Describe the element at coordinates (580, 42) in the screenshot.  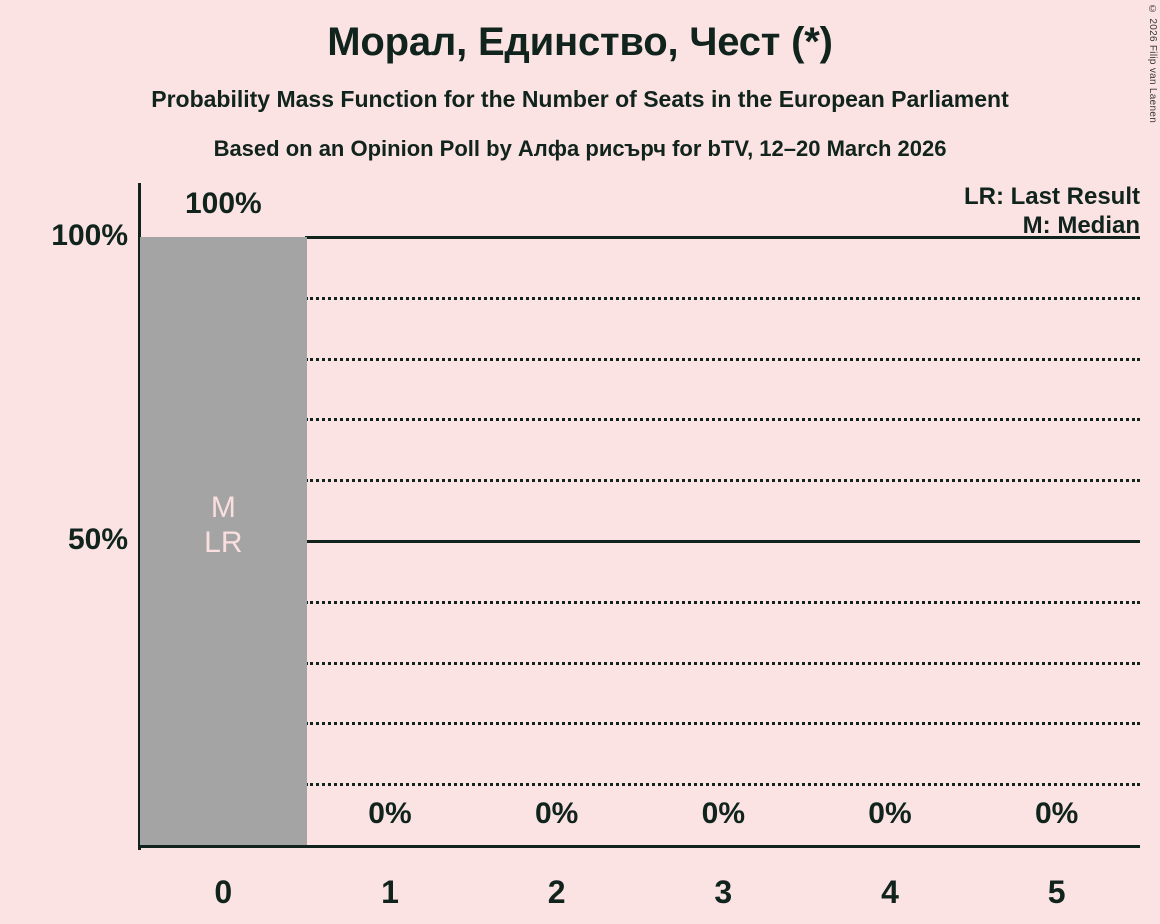
I see `page-title: Морал, Единство, Чест (*)` at that location.